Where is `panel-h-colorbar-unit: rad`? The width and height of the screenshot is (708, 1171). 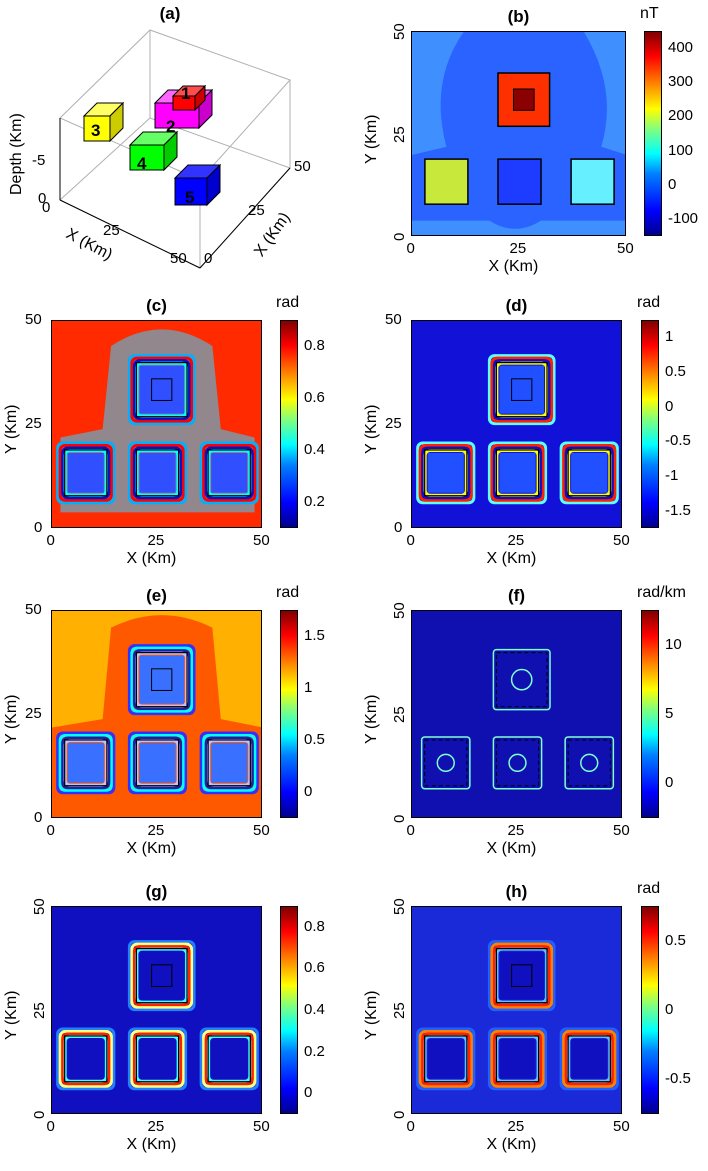
panel-h-colorbar-unit: rad is located at coordinates (649, 888).